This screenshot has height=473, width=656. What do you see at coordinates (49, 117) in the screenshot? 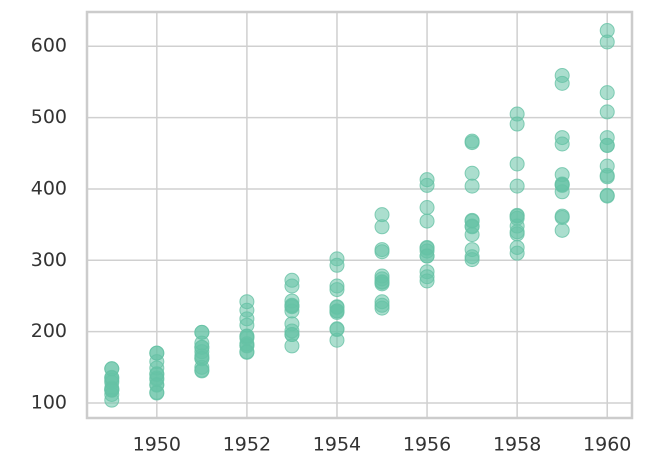
I see `y-tick-label: 500` at bounding box center [49, 117].